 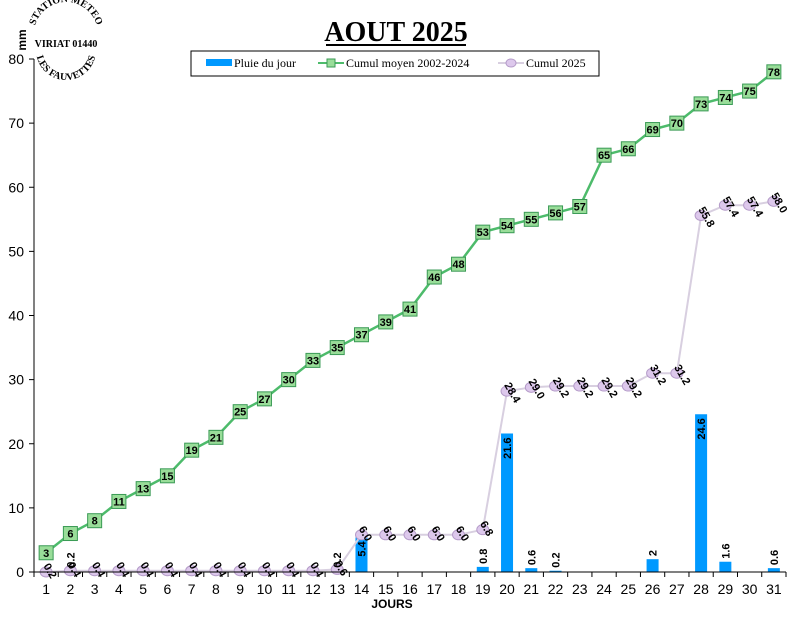 I want to click on stamp-top-text: STATION METEO, so click(x=66, y=13).